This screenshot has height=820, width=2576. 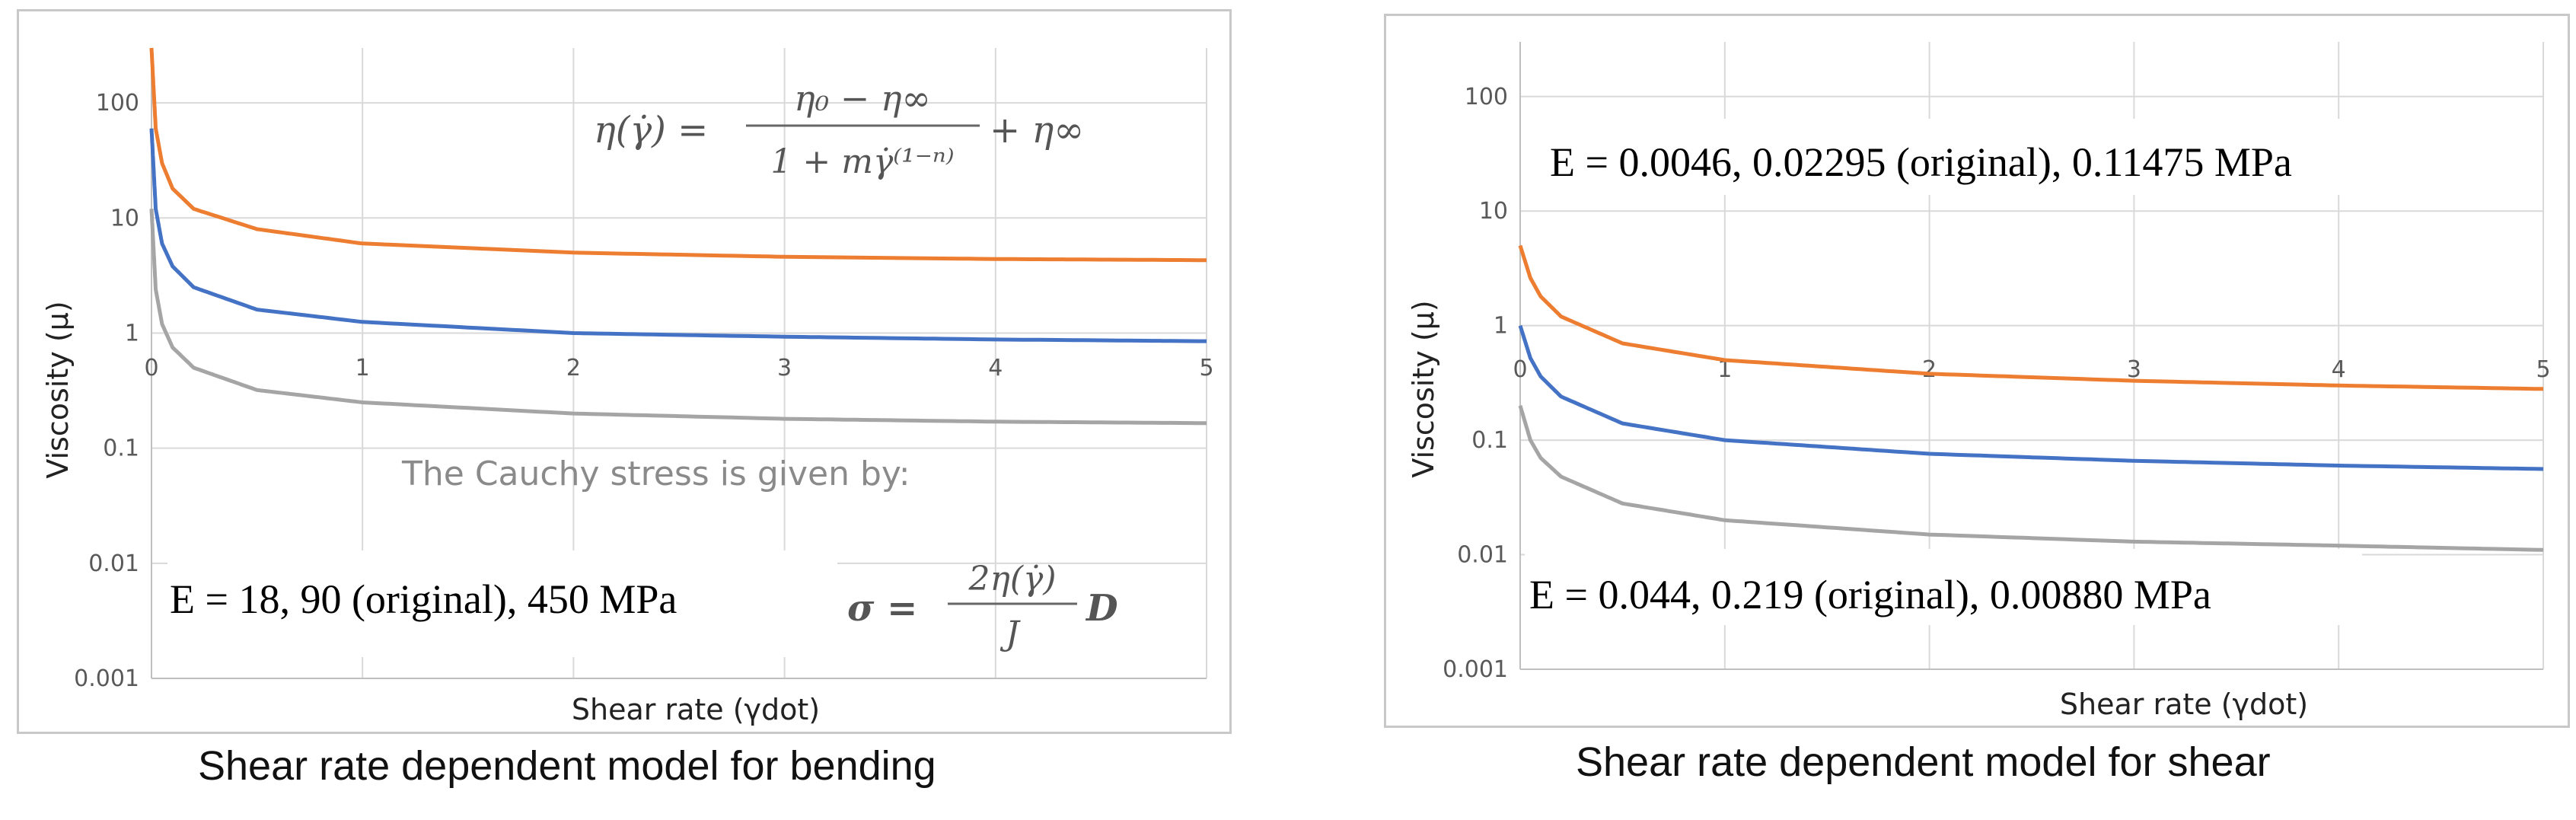 I want to click on formula-numerator: η₀ − η∞, so click(x=863, y=98).